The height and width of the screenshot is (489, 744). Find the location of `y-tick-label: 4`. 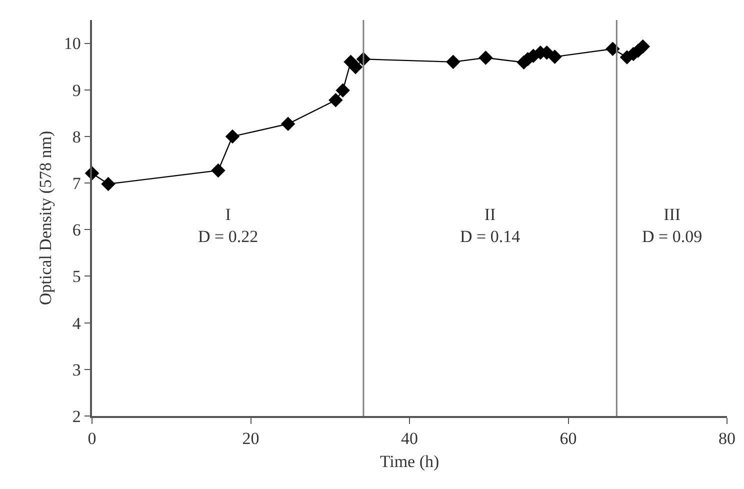

y-tick-label: 4 is located at coordinates (77, 323).